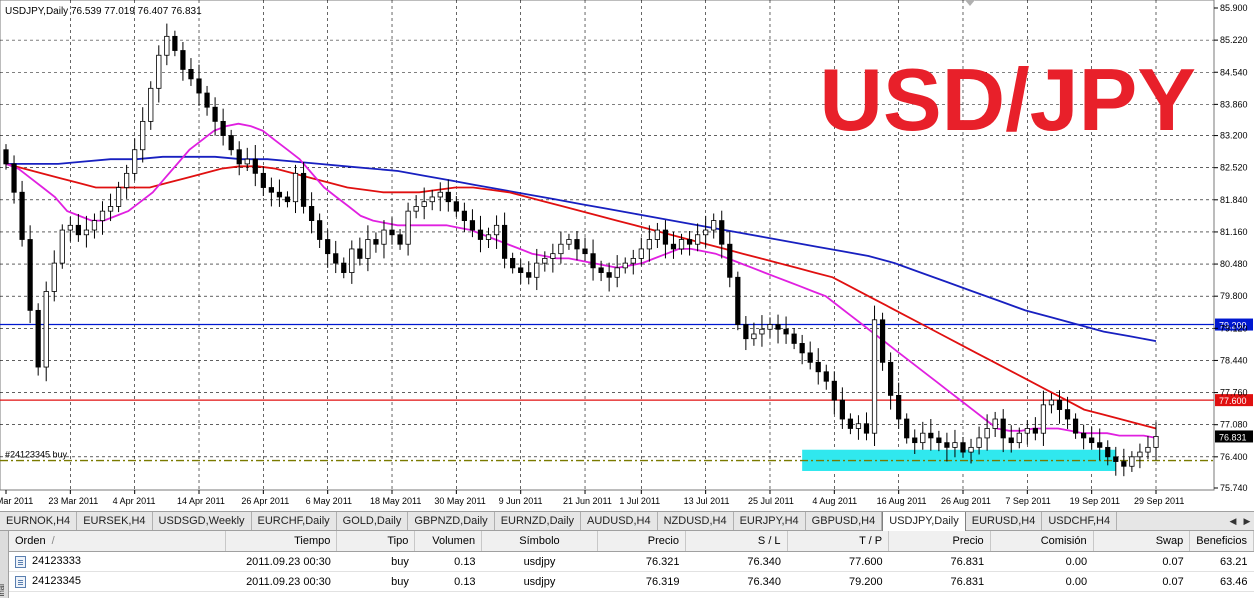  What do you see at coordinates (834, 501) in the screenshot?
I see `x-tick-label: 4 Aug 2011` at bounding box center [834, 501].